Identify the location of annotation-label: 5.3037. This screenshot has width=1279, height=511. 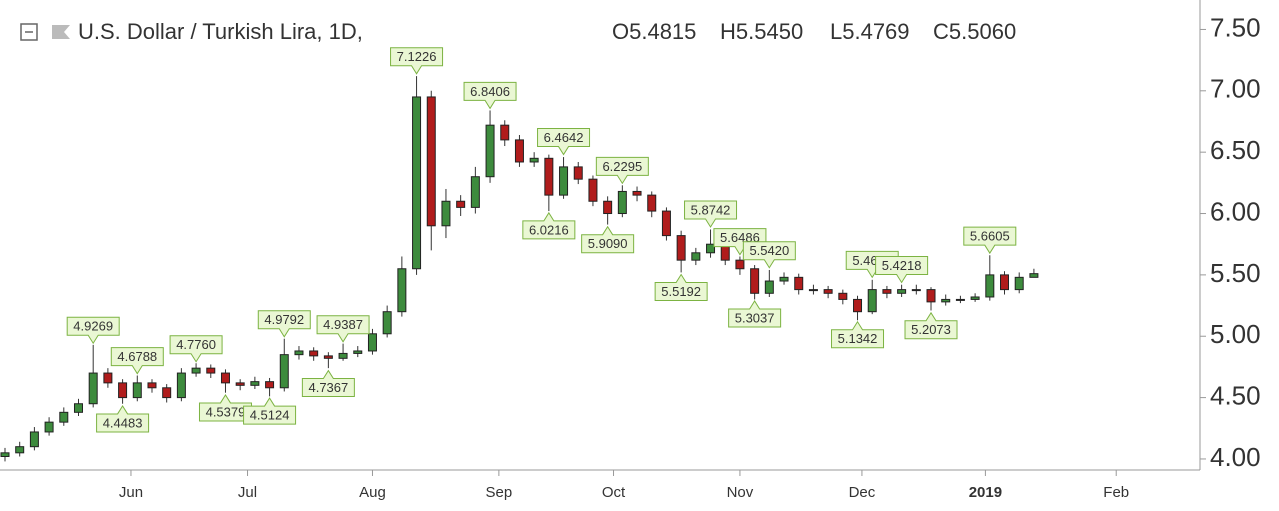
(755, 317).